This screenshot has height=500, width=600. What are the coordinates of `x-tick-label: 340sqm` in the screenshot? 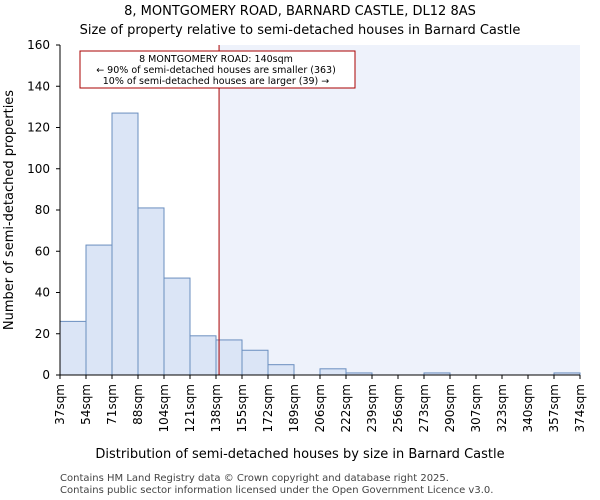 It's located at (528, 408).